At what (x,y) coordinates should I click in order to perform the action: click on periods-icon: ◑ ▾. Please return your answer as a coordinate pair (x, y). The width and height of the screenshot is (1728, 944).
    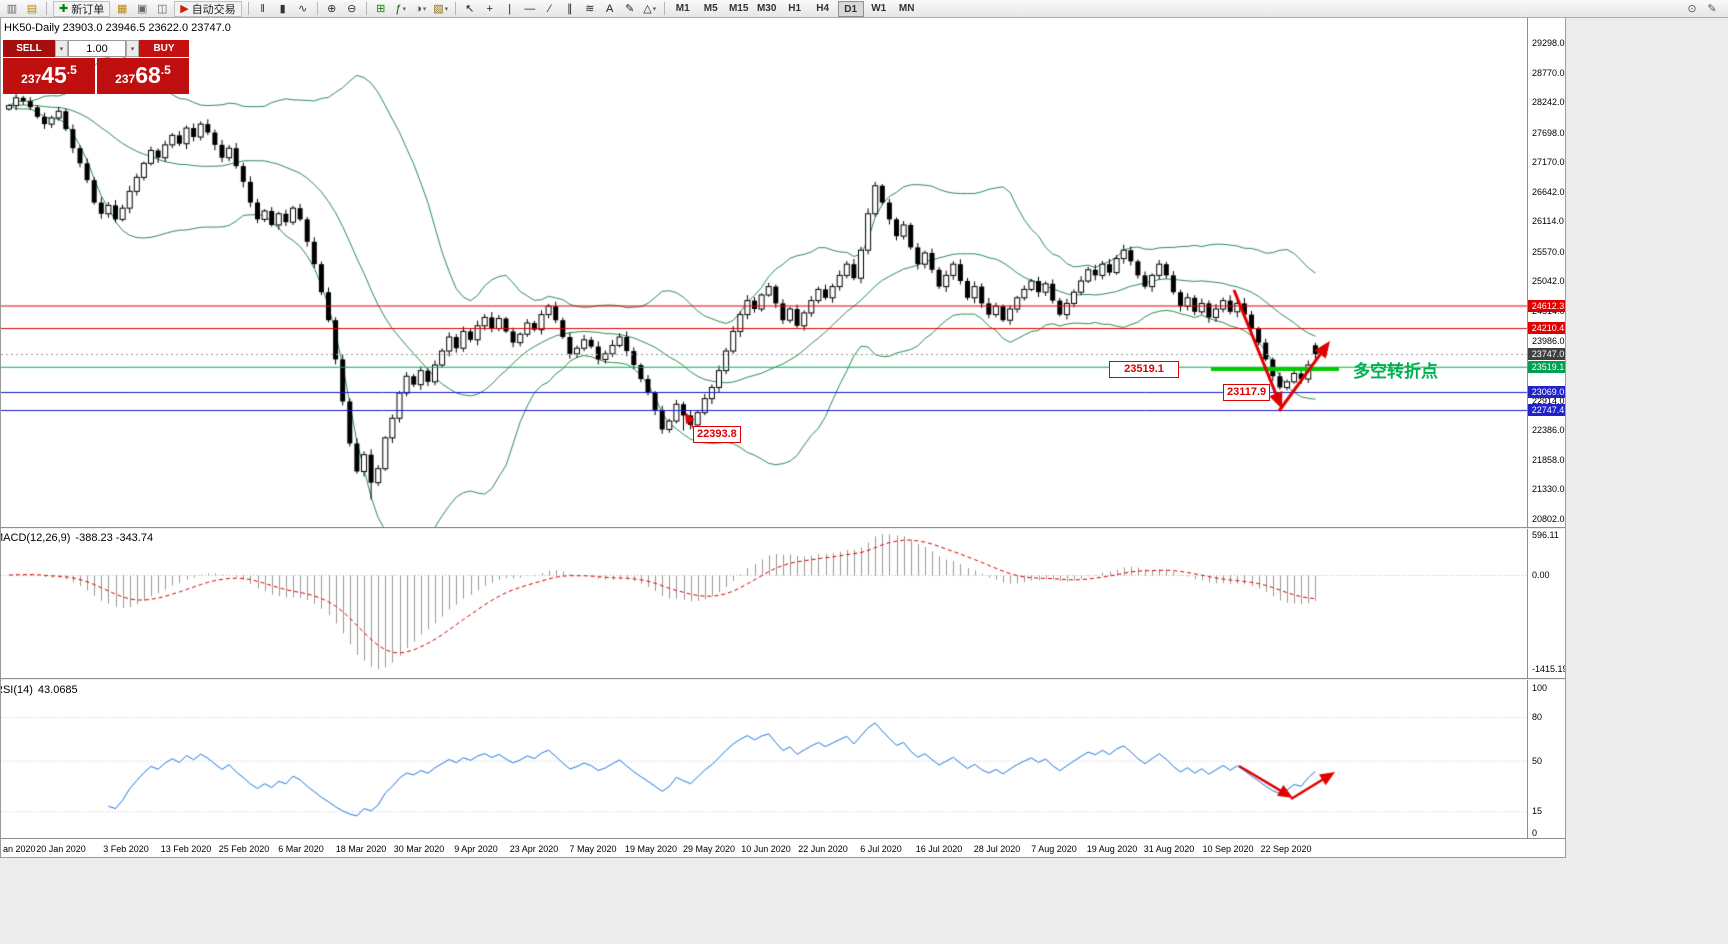
    Looking at the image, I should click on (421, 9).